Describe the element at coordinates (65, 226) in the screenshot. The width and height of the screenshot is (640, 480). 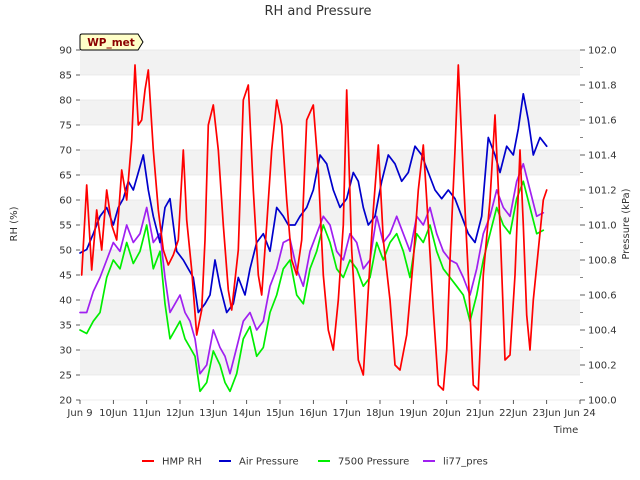
I see `y-tick-label: 55` at that location.